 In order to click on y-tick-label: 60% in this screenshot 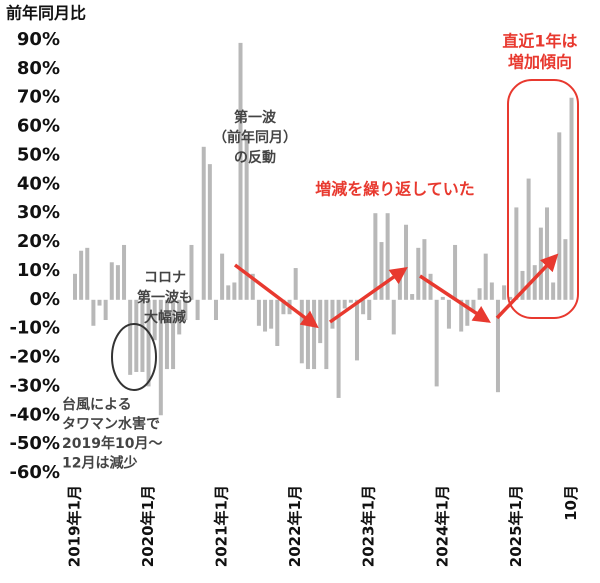, I will do `click(38, 126)`.